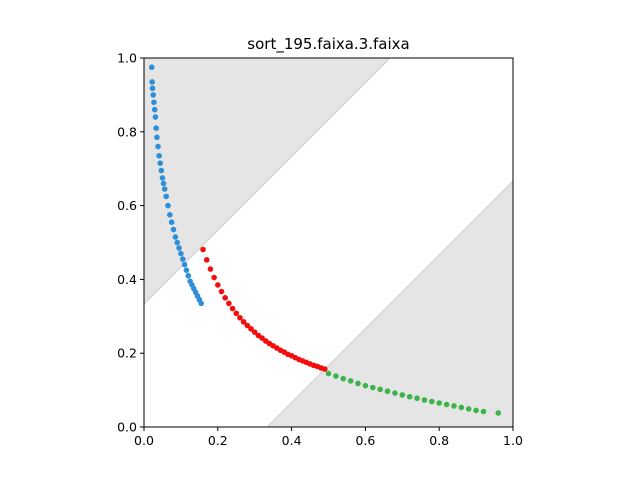  I want to click on y-tick-label: 1.0, so click(127, 58).